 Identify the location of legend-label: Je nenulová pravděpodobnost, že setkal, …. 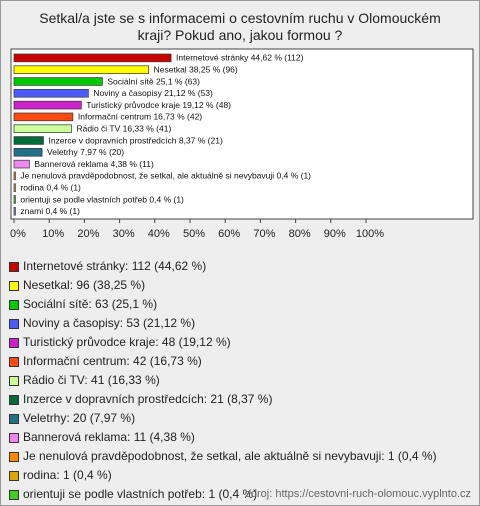
(230, 456).